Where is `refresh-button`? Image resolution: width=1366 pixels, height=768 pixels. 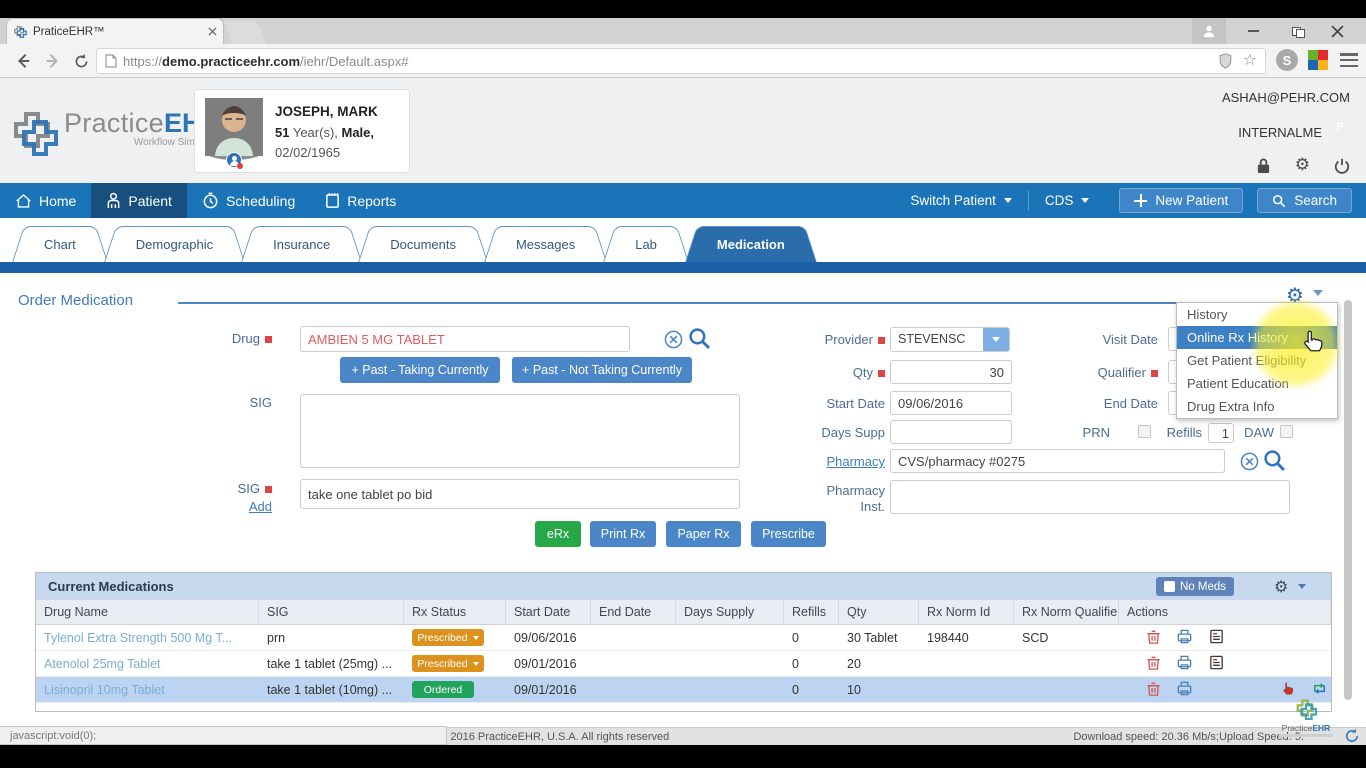
refresh-button is located at coordinates (81, 61).